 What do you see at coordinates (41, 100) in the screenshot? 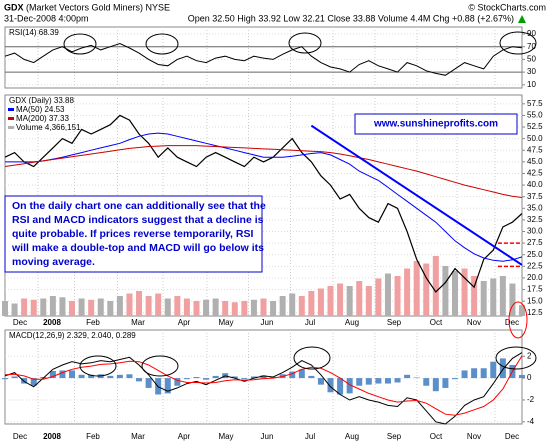
I see `legend-label: GDX (Daily) 33.88` at bounding box center [41, 100].